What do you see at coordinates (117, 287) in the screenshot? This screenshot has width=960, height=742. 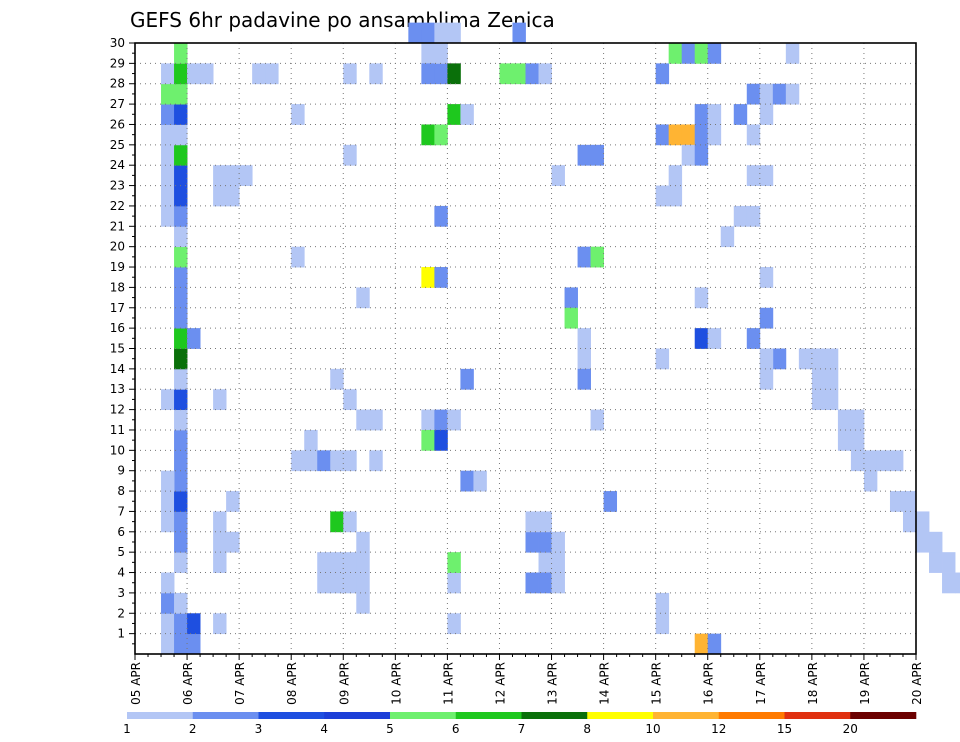 I see `y-tick-label: 18` at bounding box center [117, 287].